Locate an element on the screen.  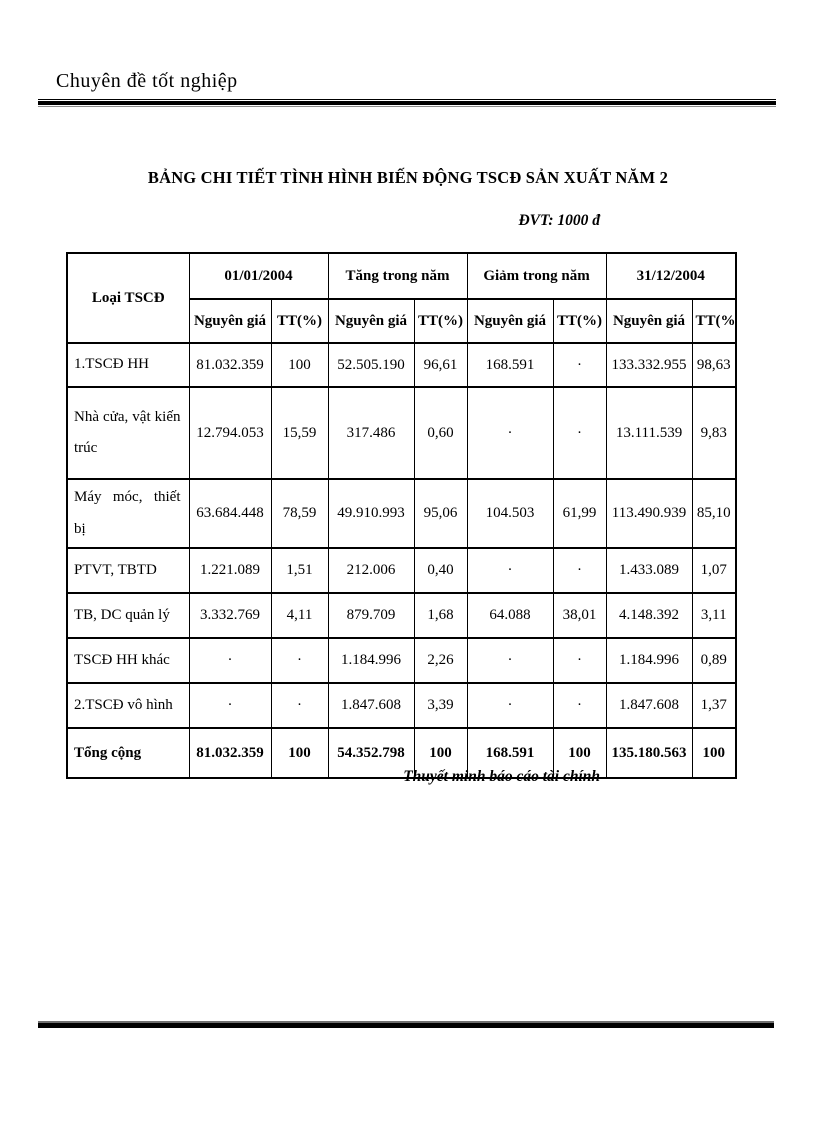
corner-header: Loại TSCĐ is located at coordinates (128, 298).